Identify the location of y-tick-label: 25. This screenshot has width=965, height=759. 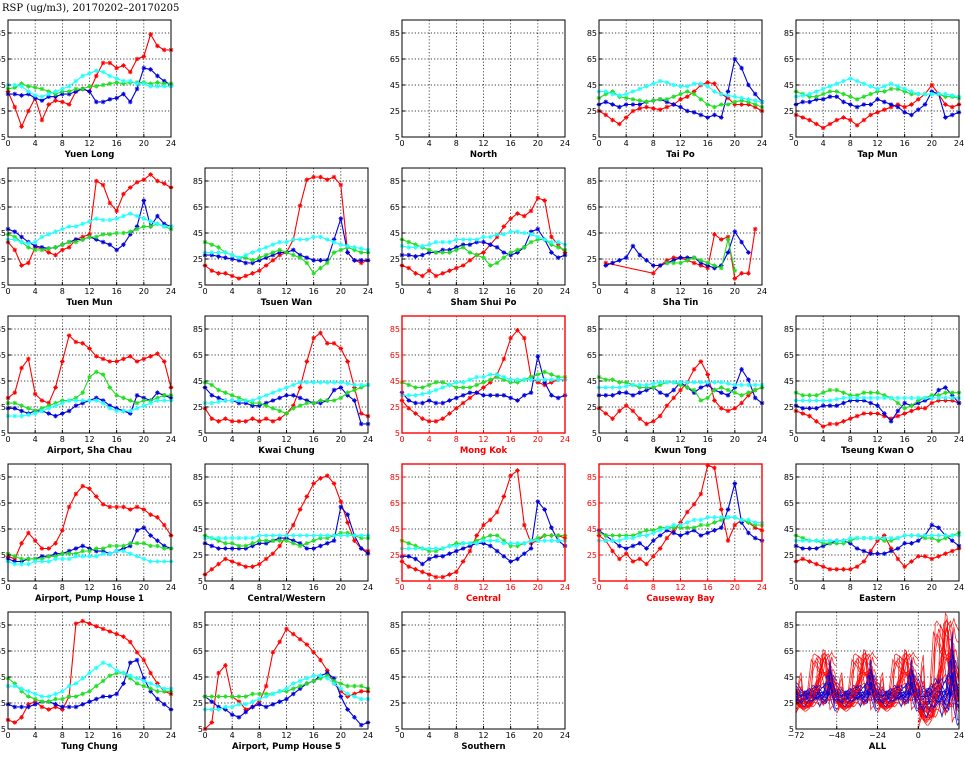
(395, 703).